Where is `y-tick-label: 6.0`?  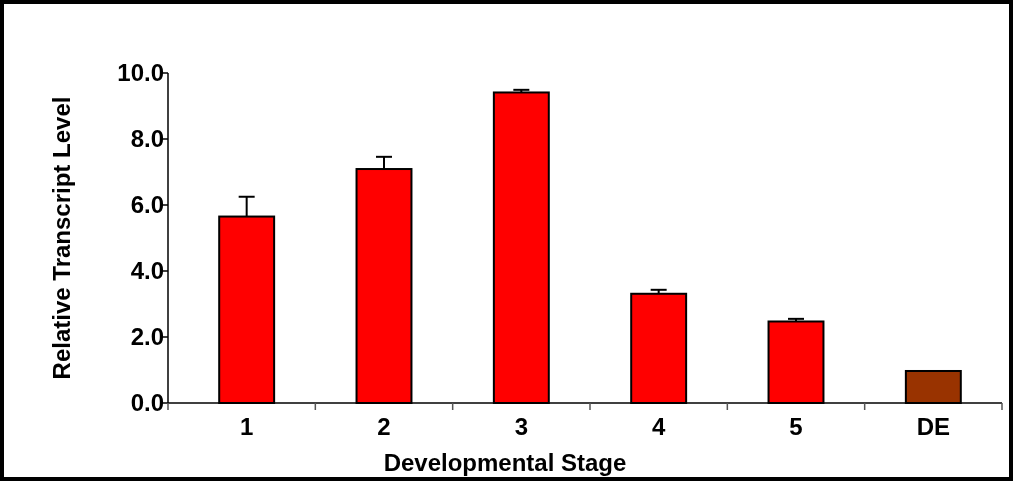
y-tick-label: 6.0 is located at coordinates (147, 205).